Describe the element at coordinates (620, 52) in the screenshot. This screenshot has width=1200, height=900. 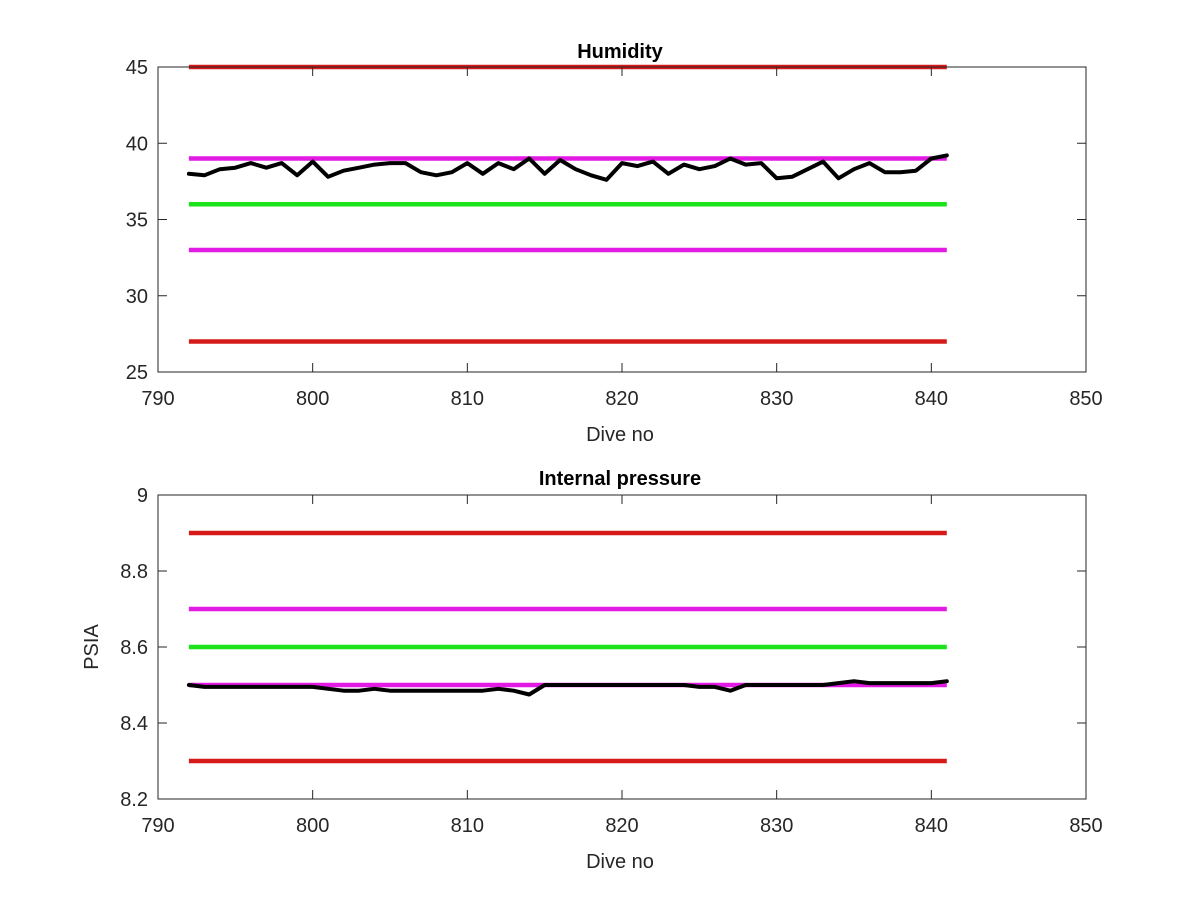
I see `chart-title: Humidity` at that location.